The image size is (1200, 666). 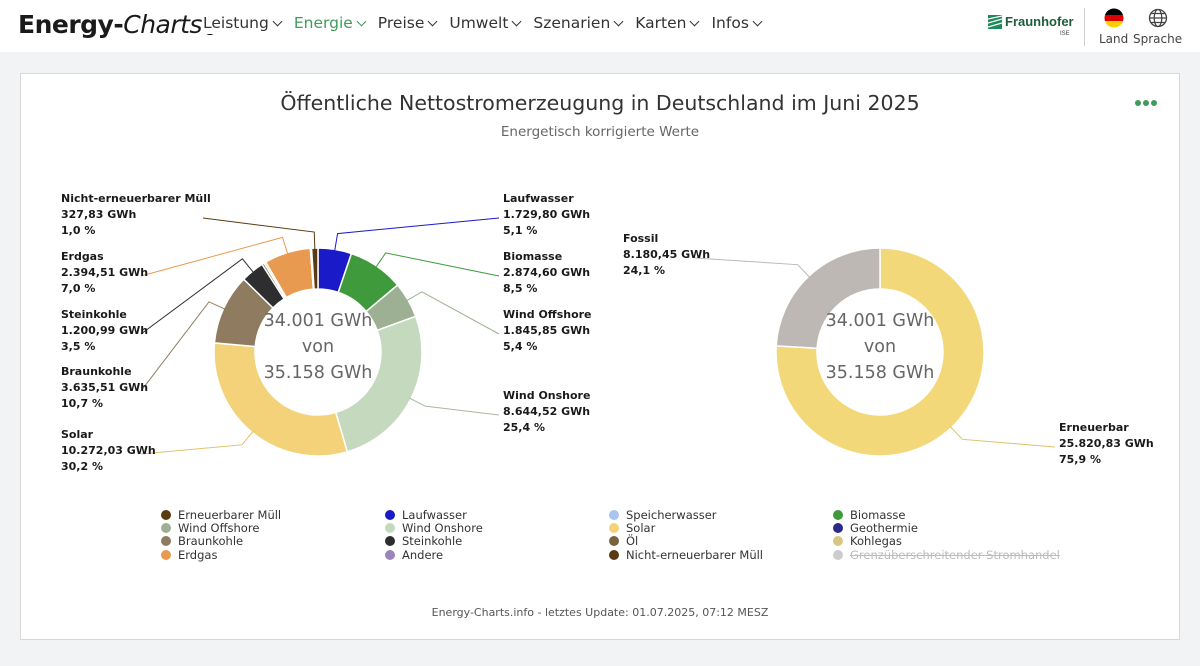 I want to click on legend-label: Grenzüberschreitender Stromhandel, so click(x=955, y=554).